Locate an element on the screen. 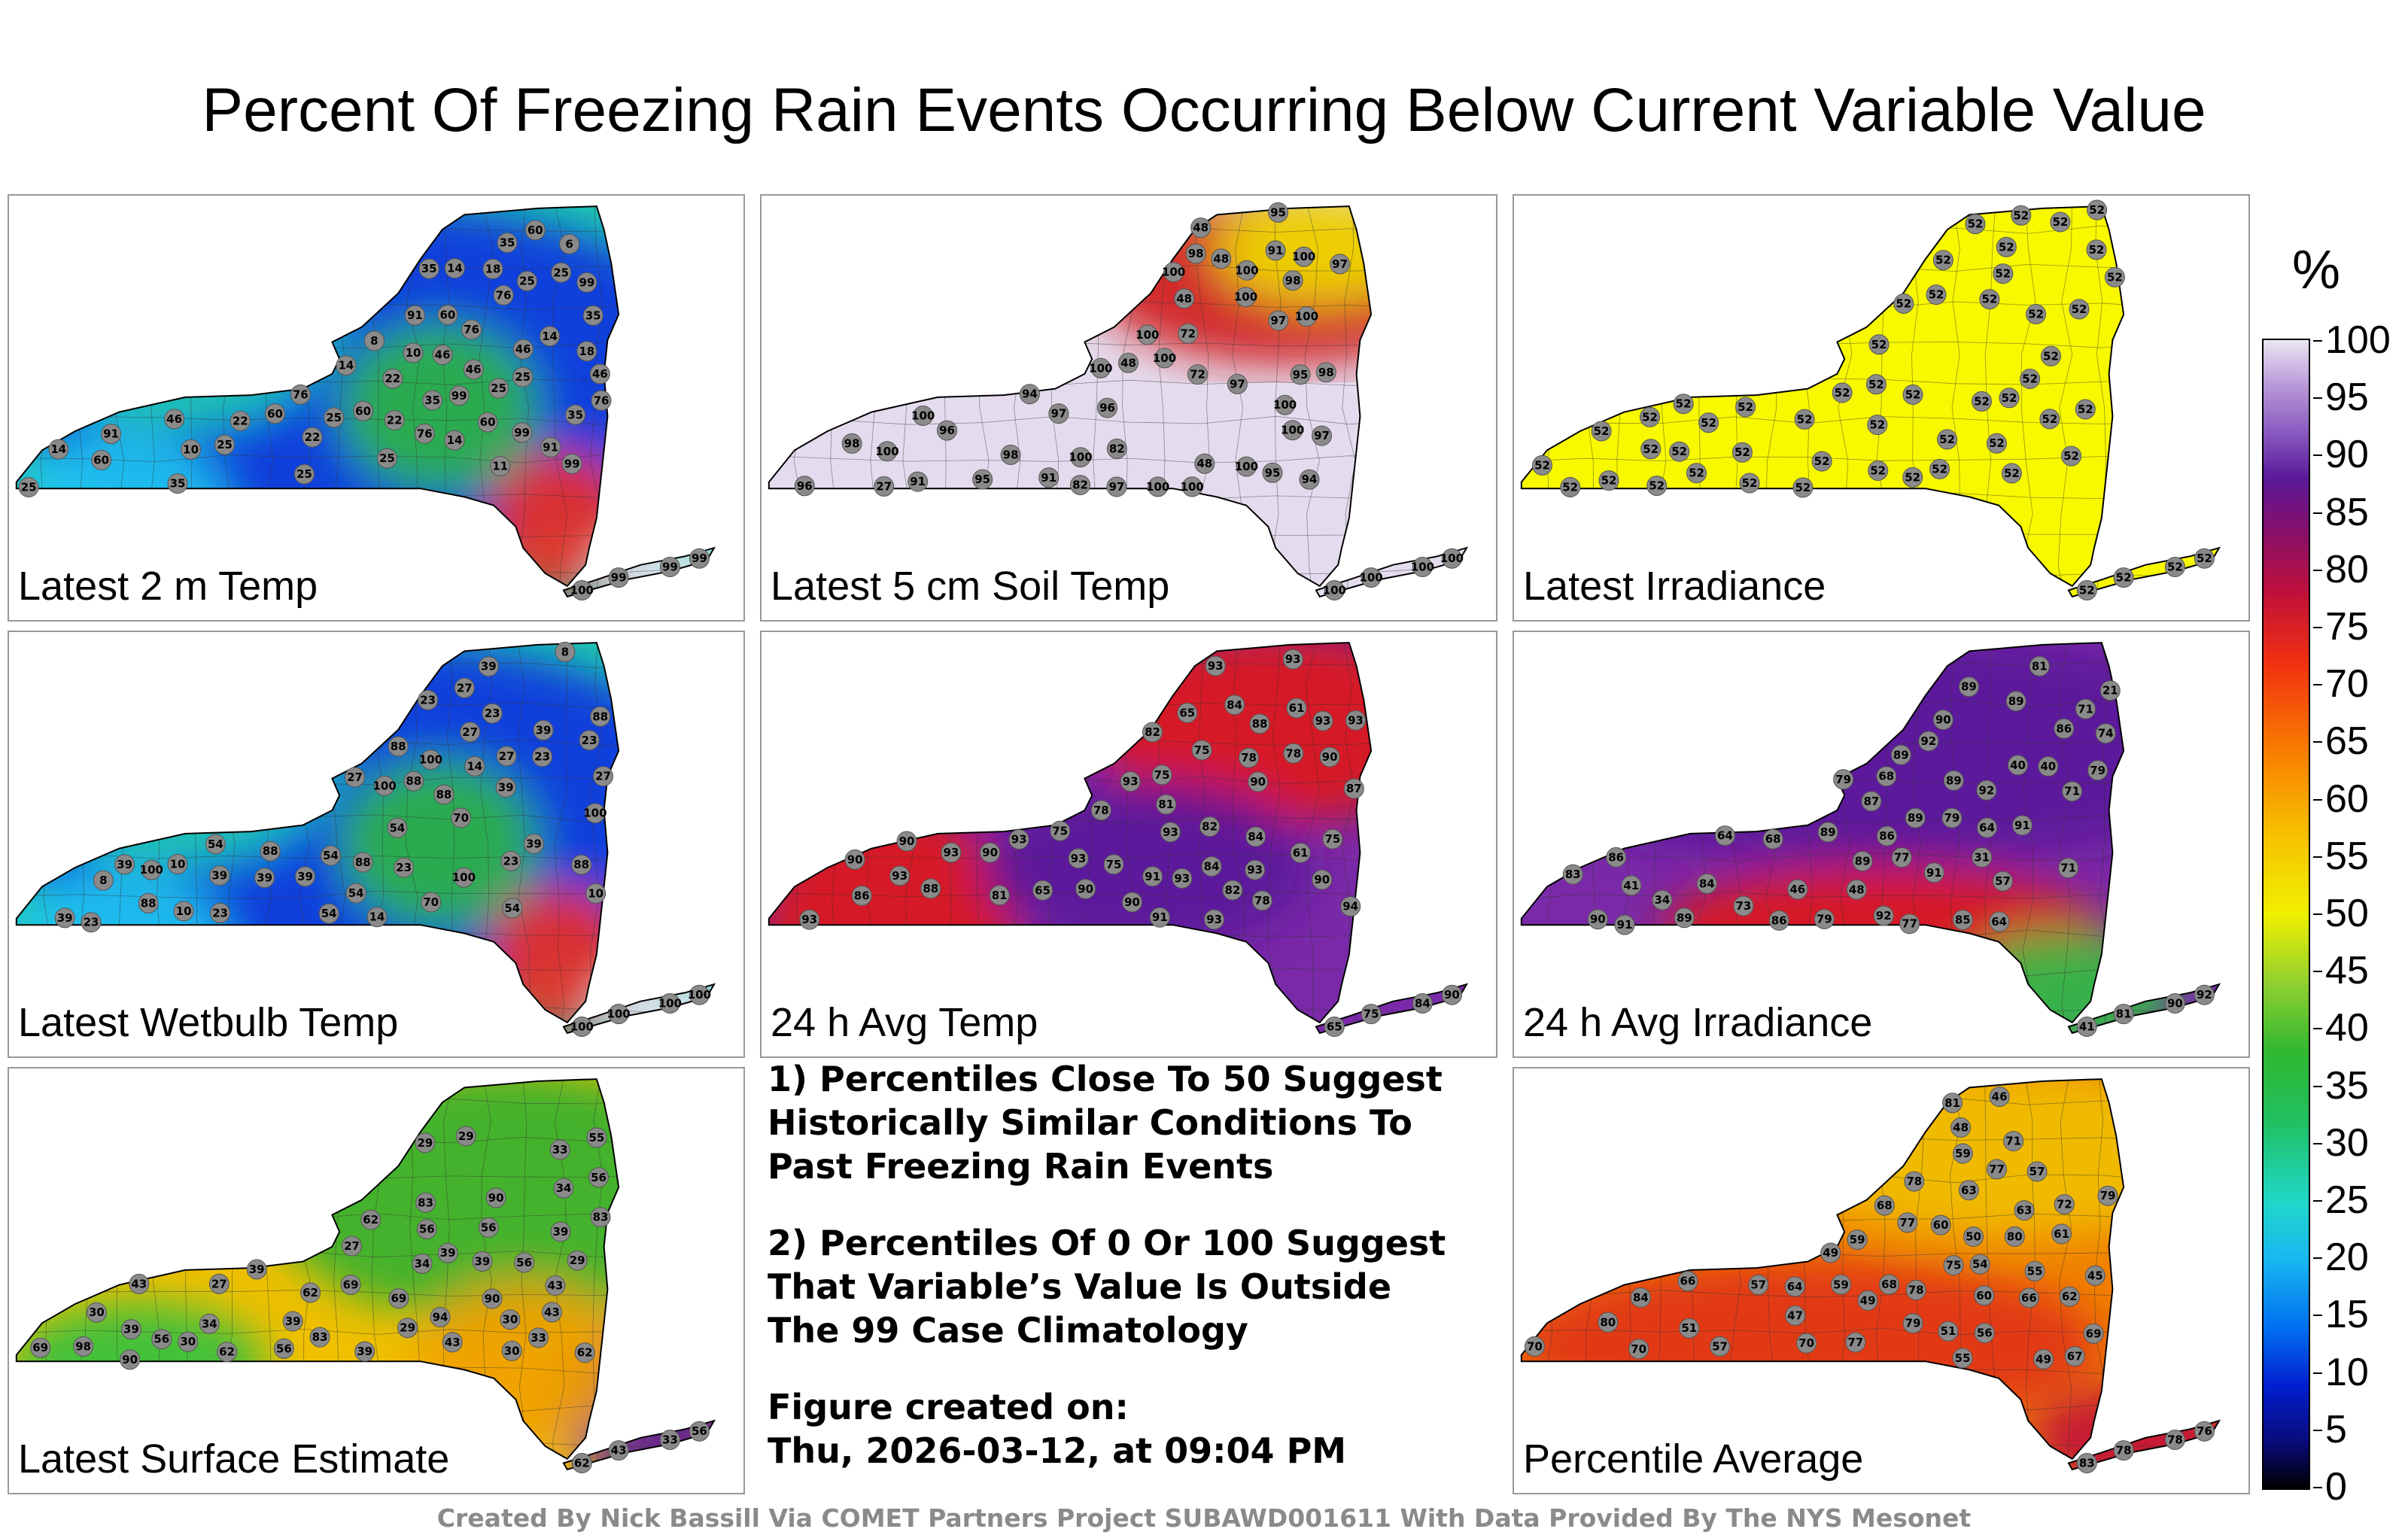 The image size is (2408, 1535). colorbar-label: 85 is located at coordinates (2347, 512).